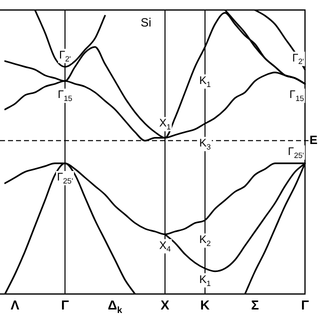 Image resolution: width=320 pixels, height=320 pixels. Describe the element at coordinates (255, 305) in the screenshot. I see `x-tick-label: Σ` at that location.